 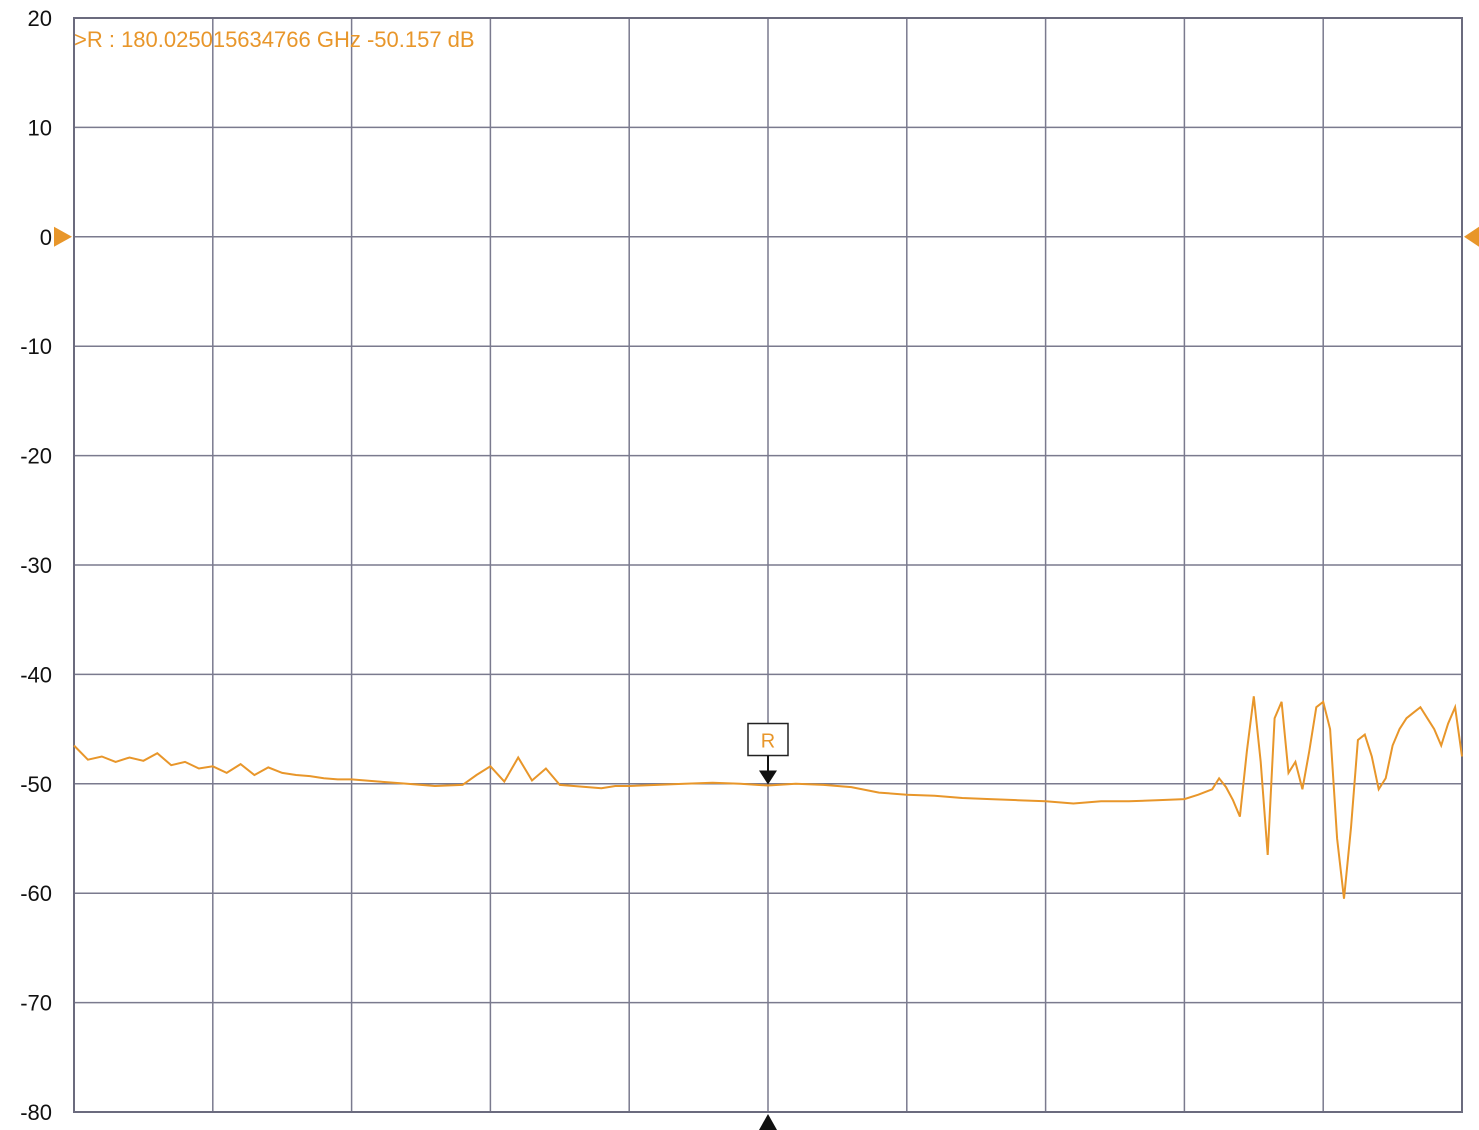 I want to click on y-tick-label: -60, so click(x=36, y=893).